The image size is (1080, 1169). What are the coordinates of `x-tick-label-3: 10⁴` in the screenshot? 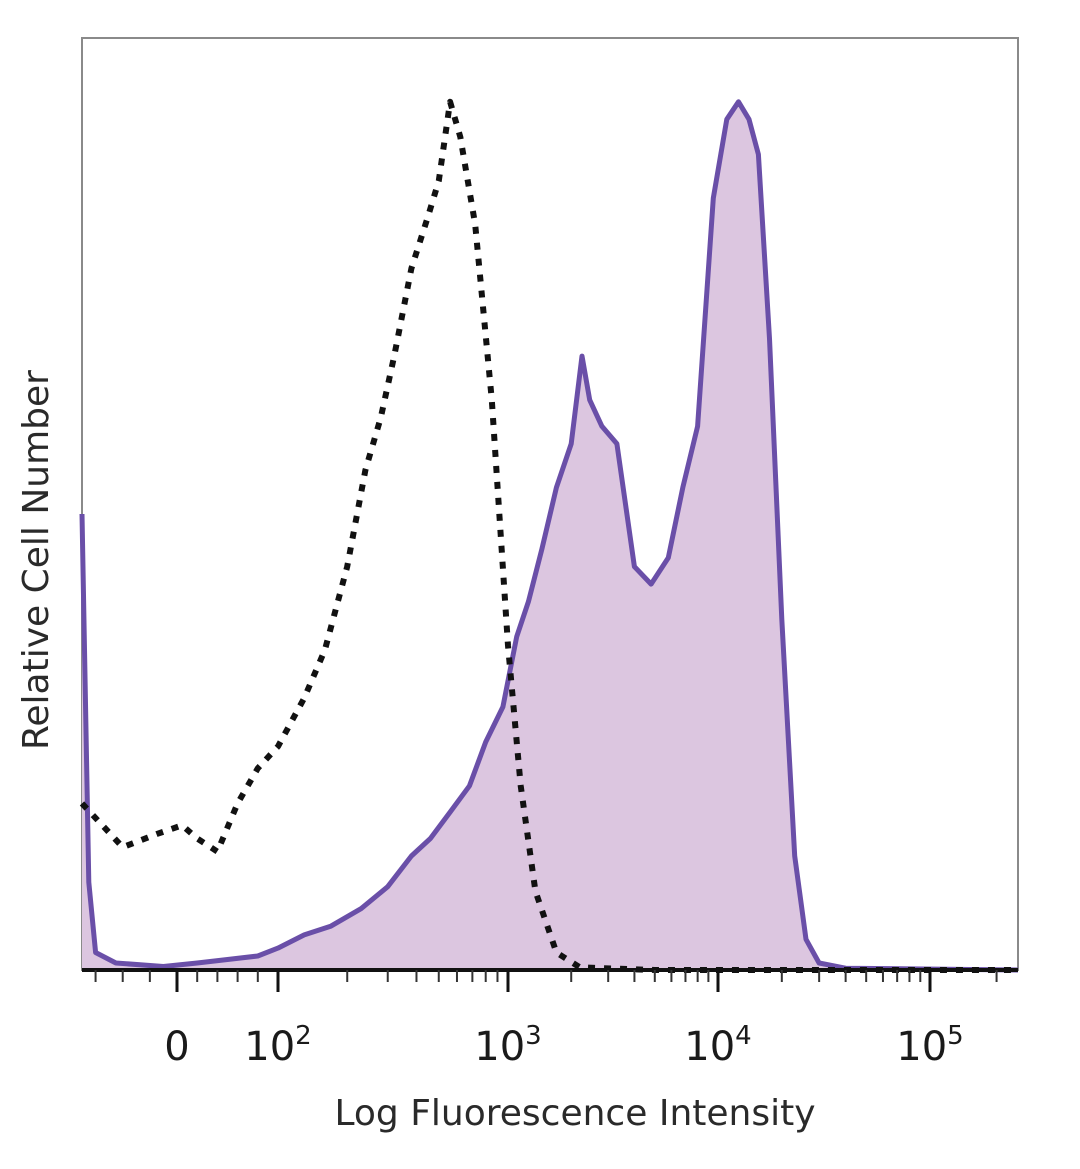 It's located at (717, 1045).